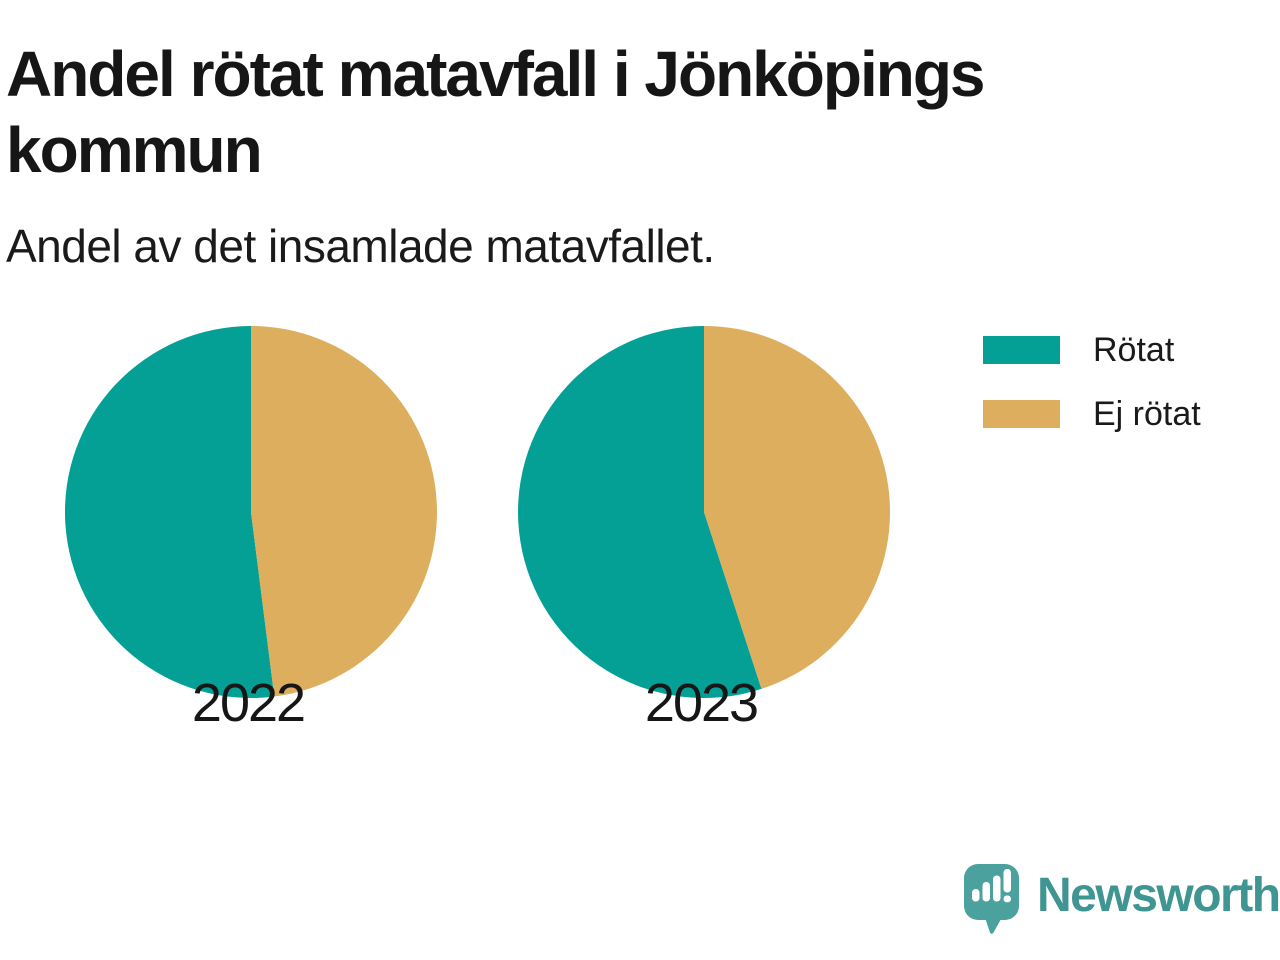  What do you see at coordinates (1092, 414) in the screenshot?
I see `legend-item-ej-rotat: Ej rötat` at bounding box center [1092, 414].